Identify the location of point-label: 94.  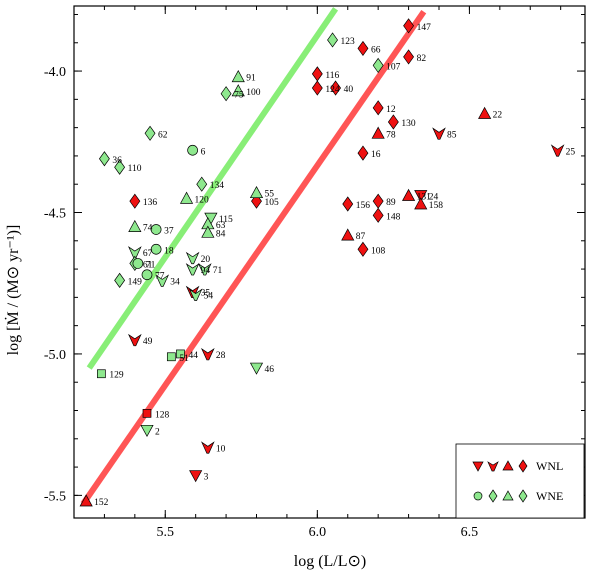
(206, 271).